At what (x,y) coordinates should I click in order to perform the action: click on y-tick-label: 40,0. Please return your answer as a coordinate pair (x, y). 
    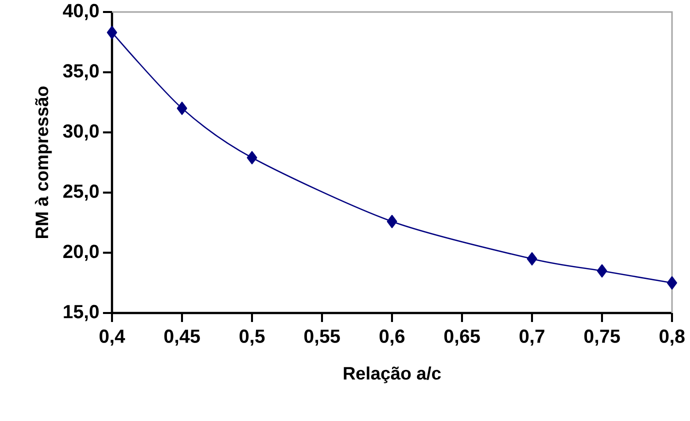
    Looking at the image, I should click on (80, 12).